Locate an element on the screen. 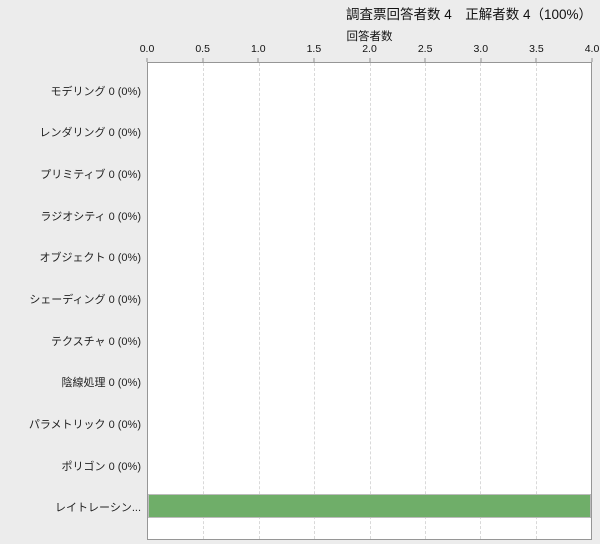 The height and width of the screenshot is (544, 600). x-axis-tick-marks is located at coordinates (369, 60).